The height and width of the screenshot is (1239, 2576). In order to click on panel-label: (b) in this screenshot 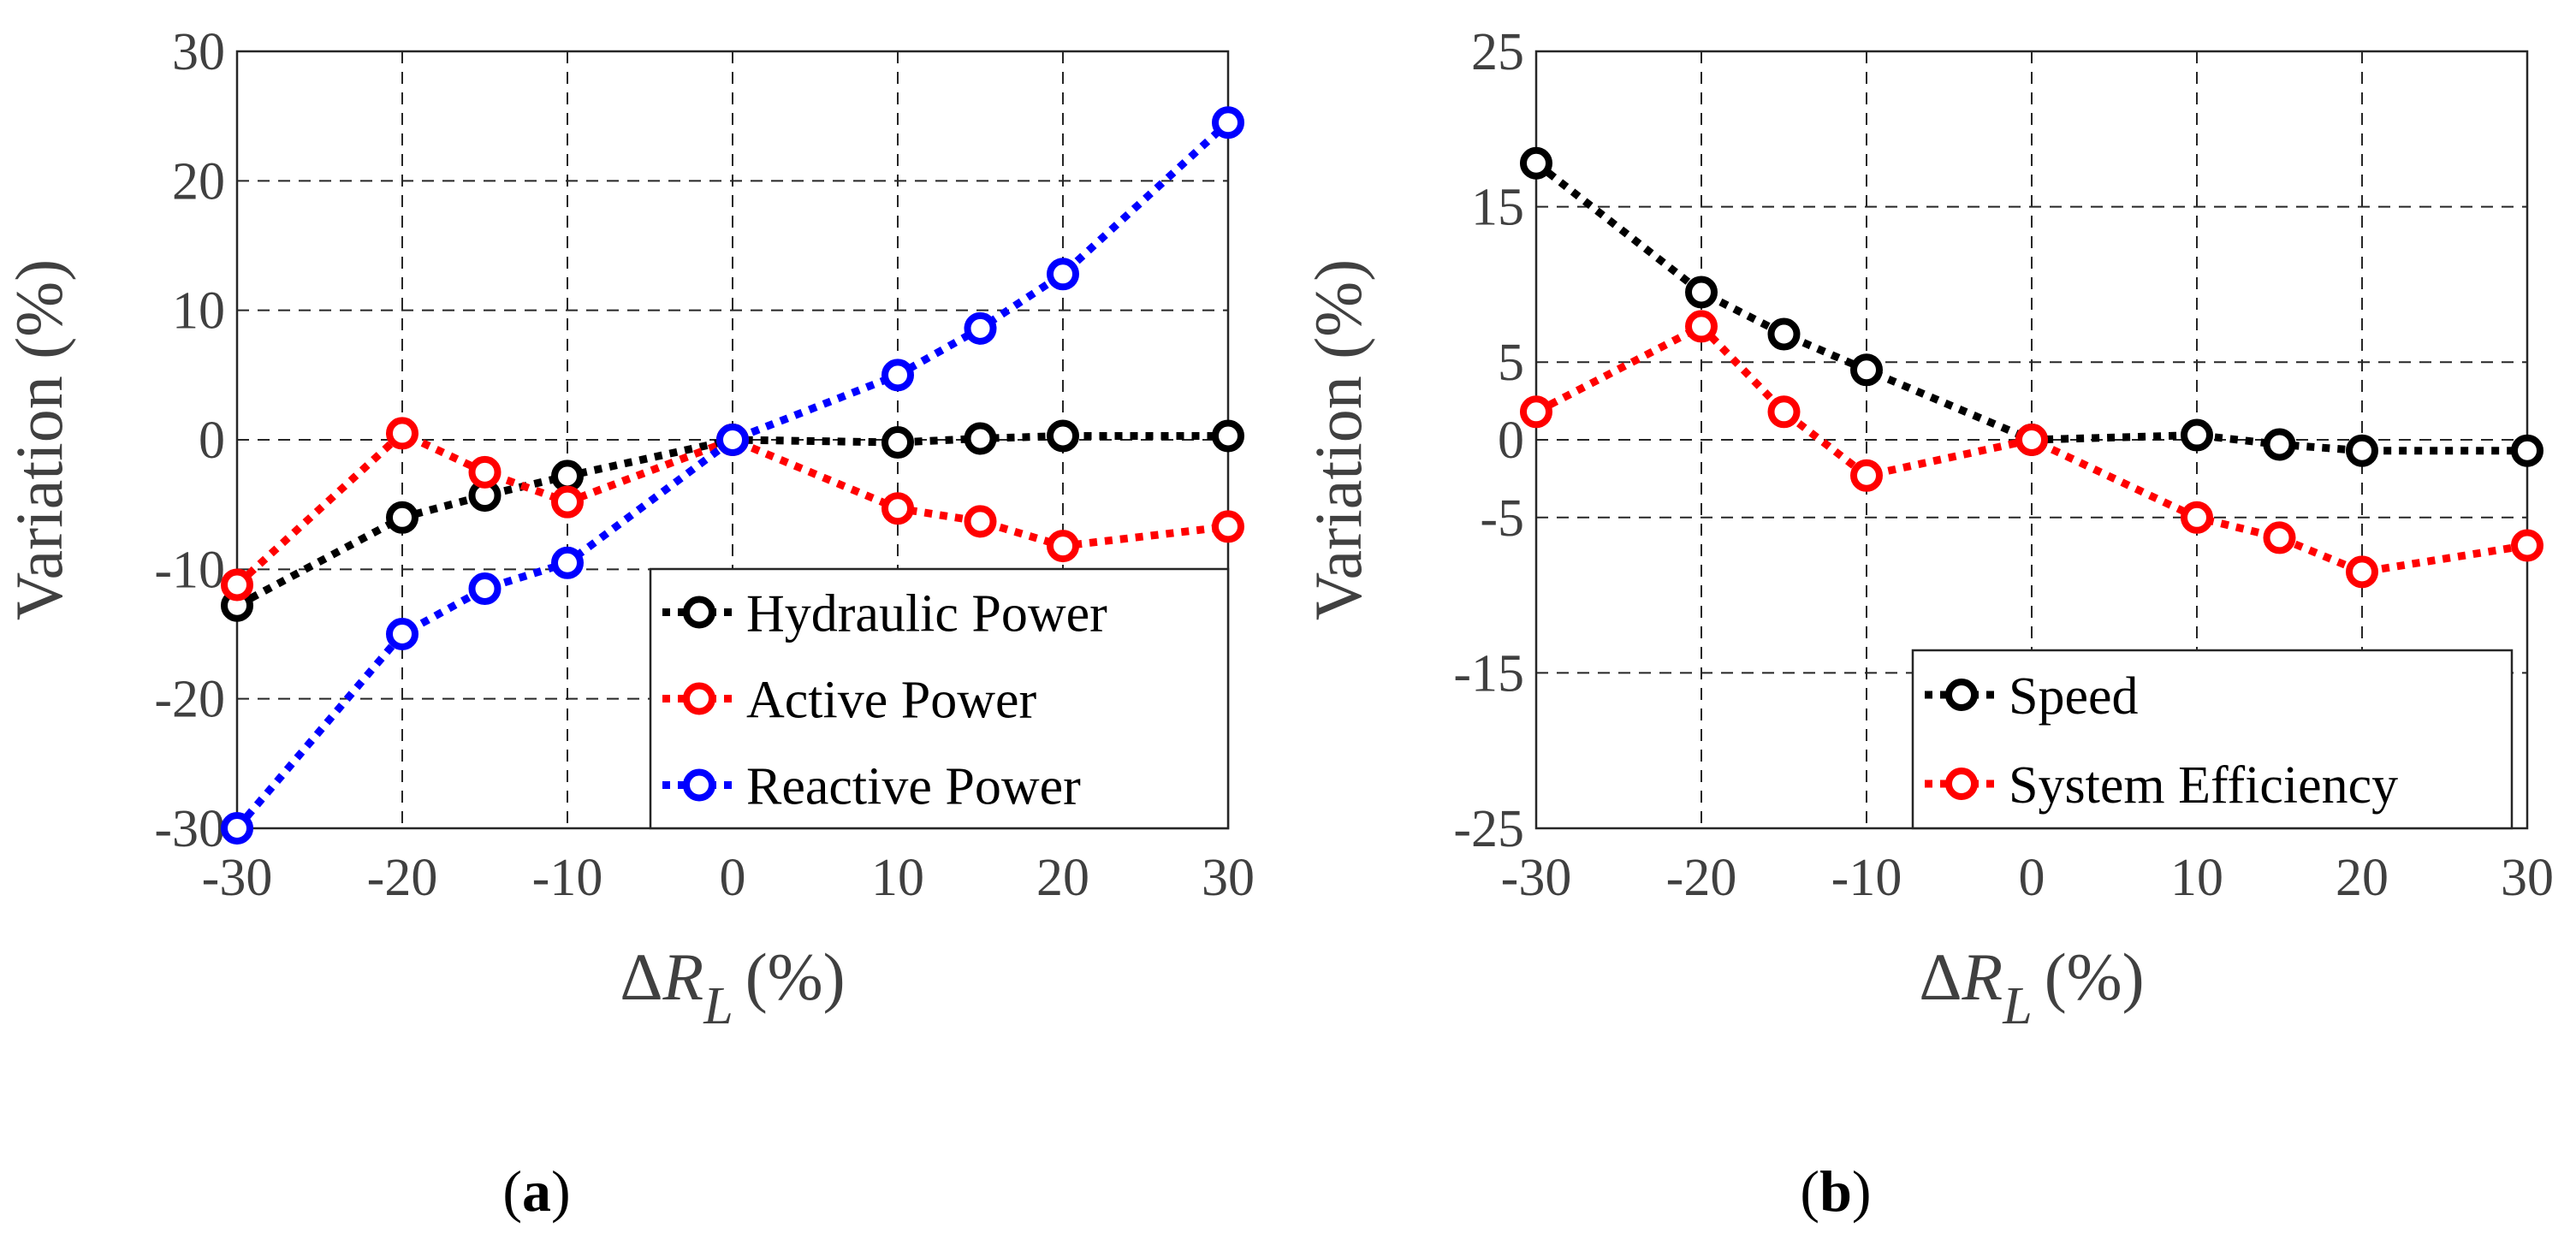, I will do `click(1835, 1191)`.